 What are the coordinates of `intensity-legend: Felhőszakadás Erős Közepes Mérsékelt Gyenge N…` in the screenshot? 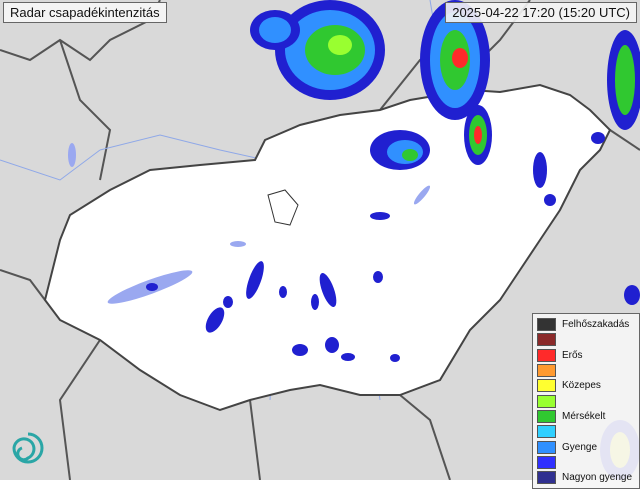 It's located at (586, 401).